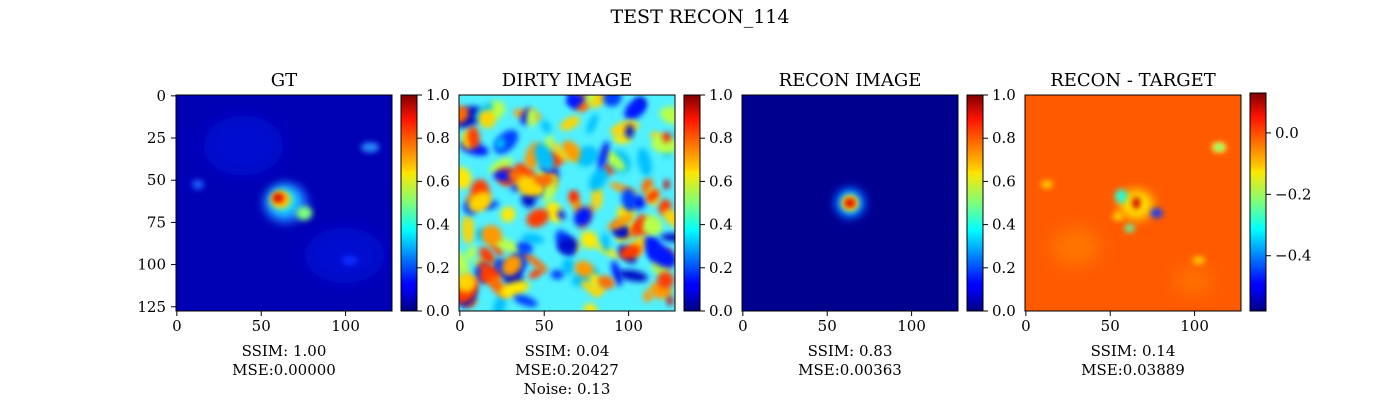  Describe the element at coordinates (1133, 370) in the screenshot. I see `panel-caption-line: MSE:0.03889` at that location.